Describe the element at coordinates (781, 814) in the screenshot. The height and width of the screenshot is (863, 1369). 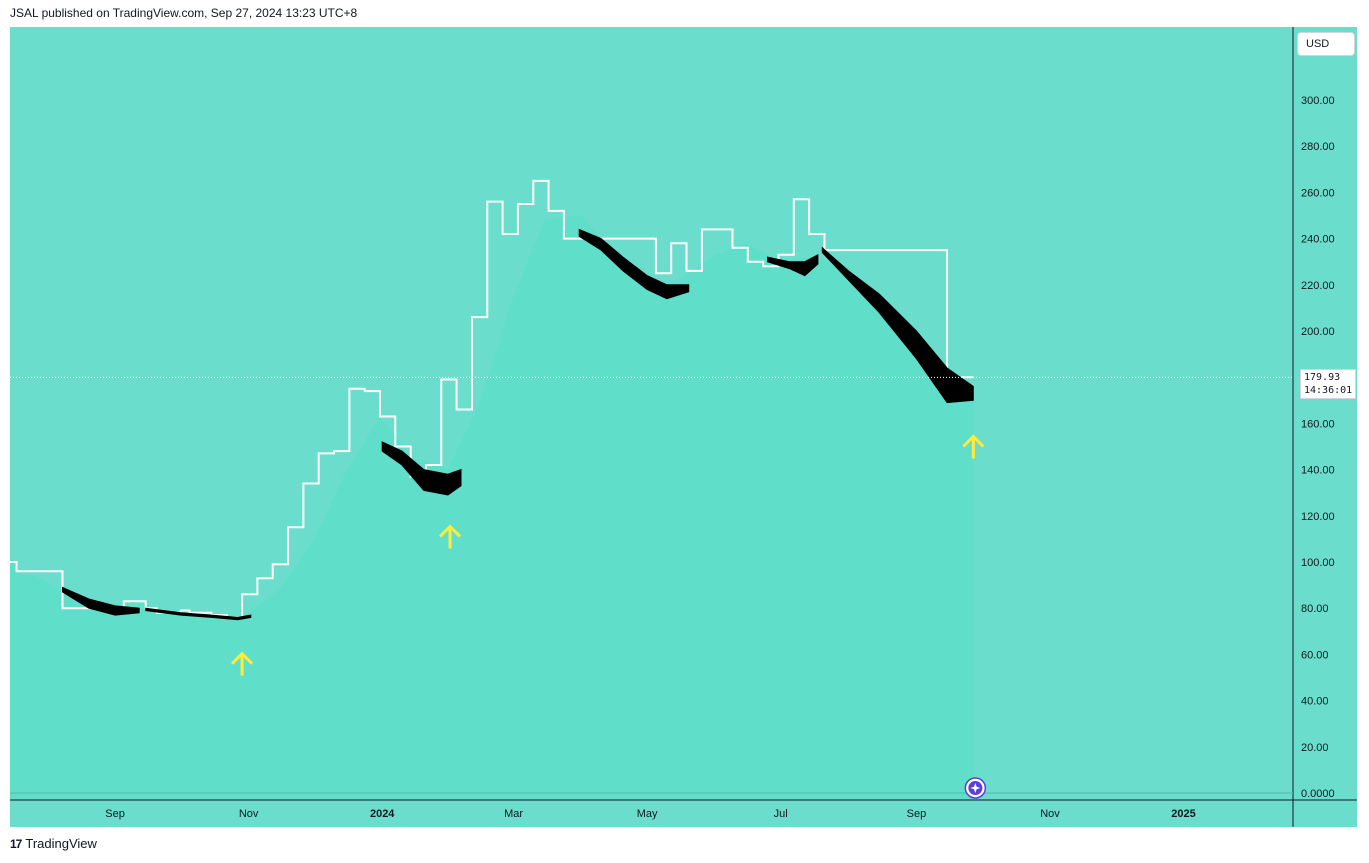
I see `x-tick-label: Jul` at that location.